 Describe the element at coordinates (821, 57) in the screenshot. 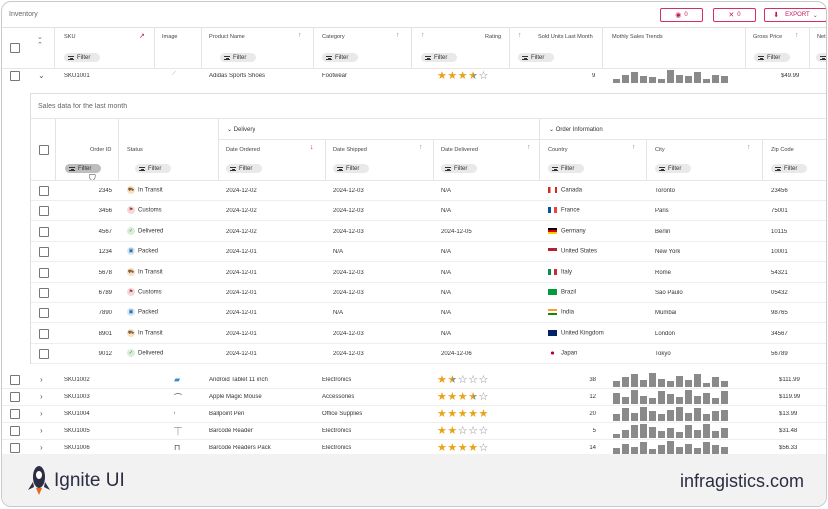

I see `filter-net` at that location.